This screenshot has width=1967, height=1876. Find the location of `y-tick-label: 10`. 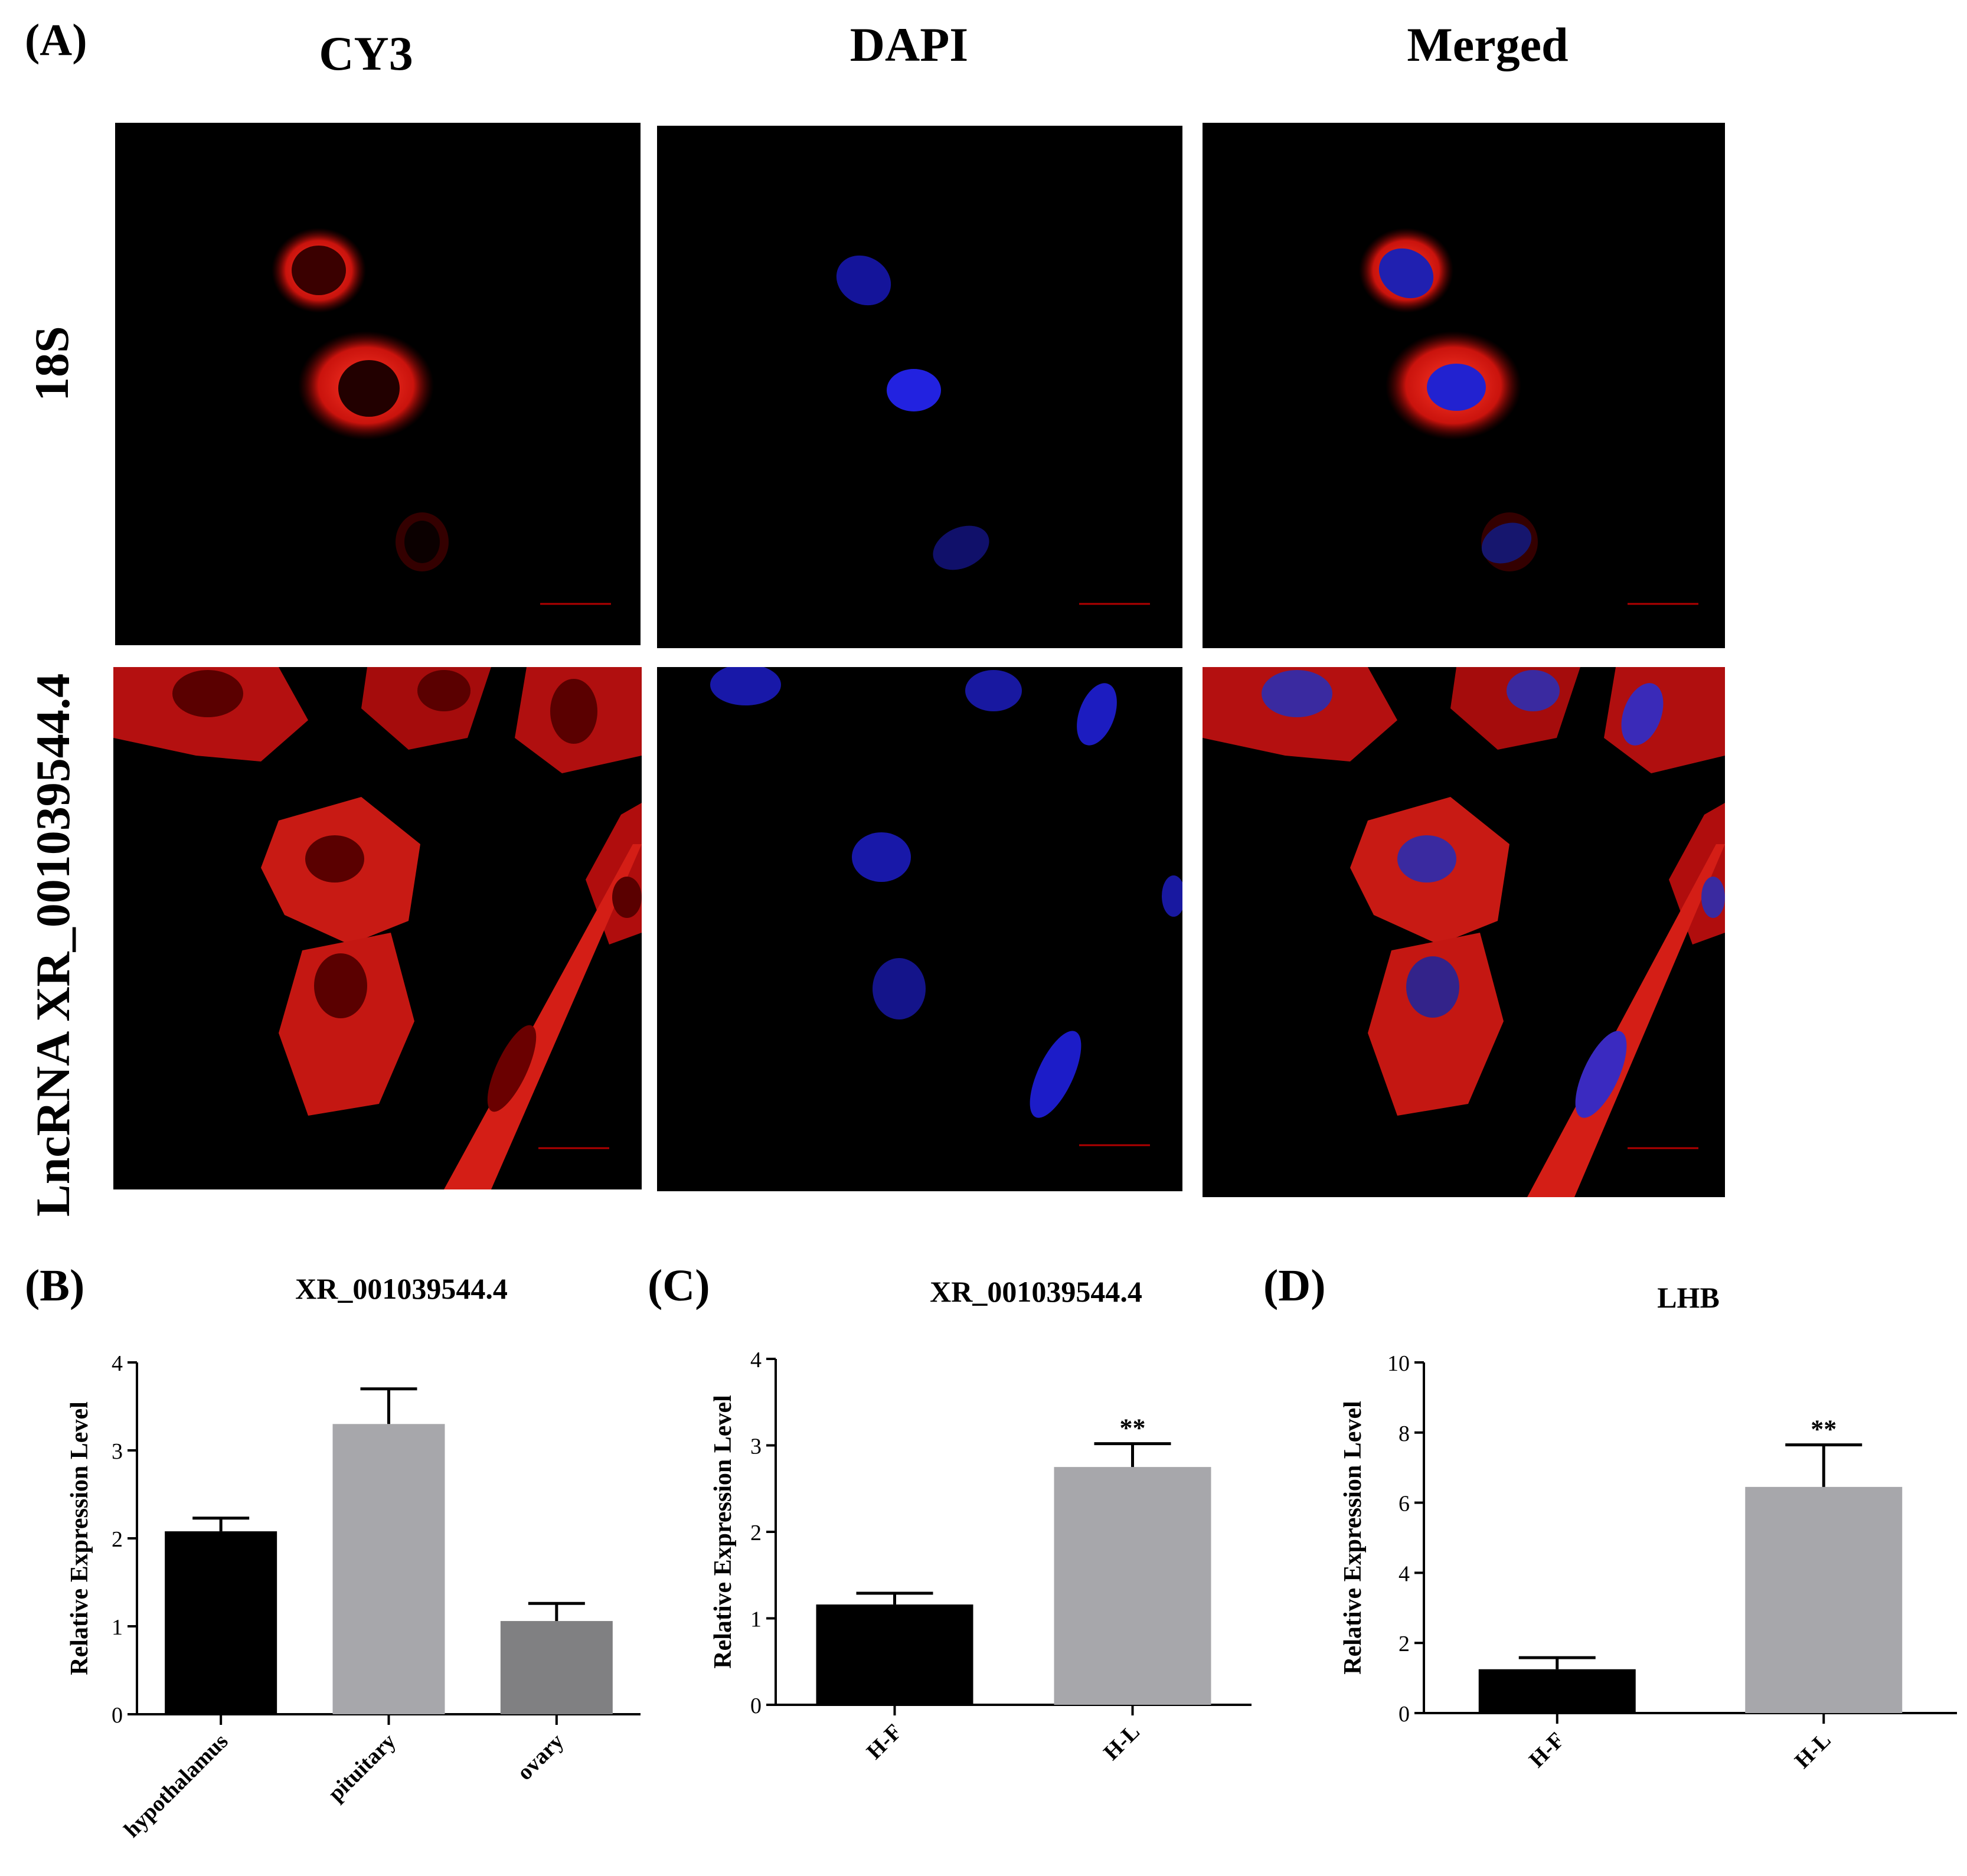

y-tick-label: 10 is located at coordinates (1399, 1363).